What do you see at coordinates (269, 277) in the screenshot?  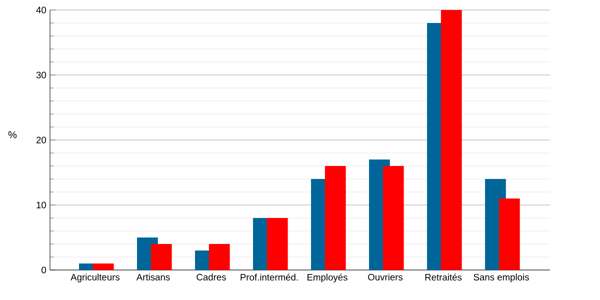 I see `x-tick-label: Prof.interméd.` at bounding box center [269, 277].